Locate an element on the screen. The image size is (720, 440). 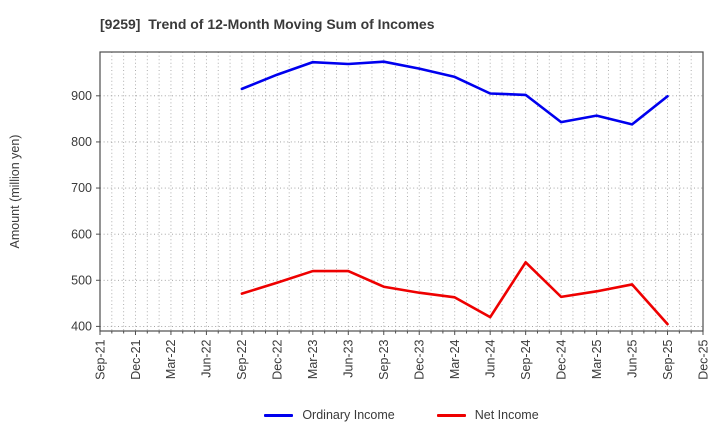
legend-item-net-income: Net Income is located at coordinates (487, 415).